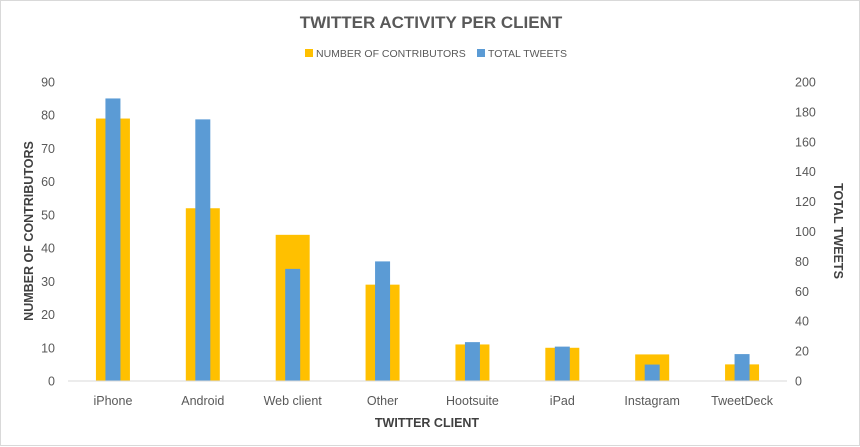 The width and height of the screenshot is (860, 447). Describe the element at coordinates (802, 262) in the screenshot. I see `y2-tick-label: 80` at that location.